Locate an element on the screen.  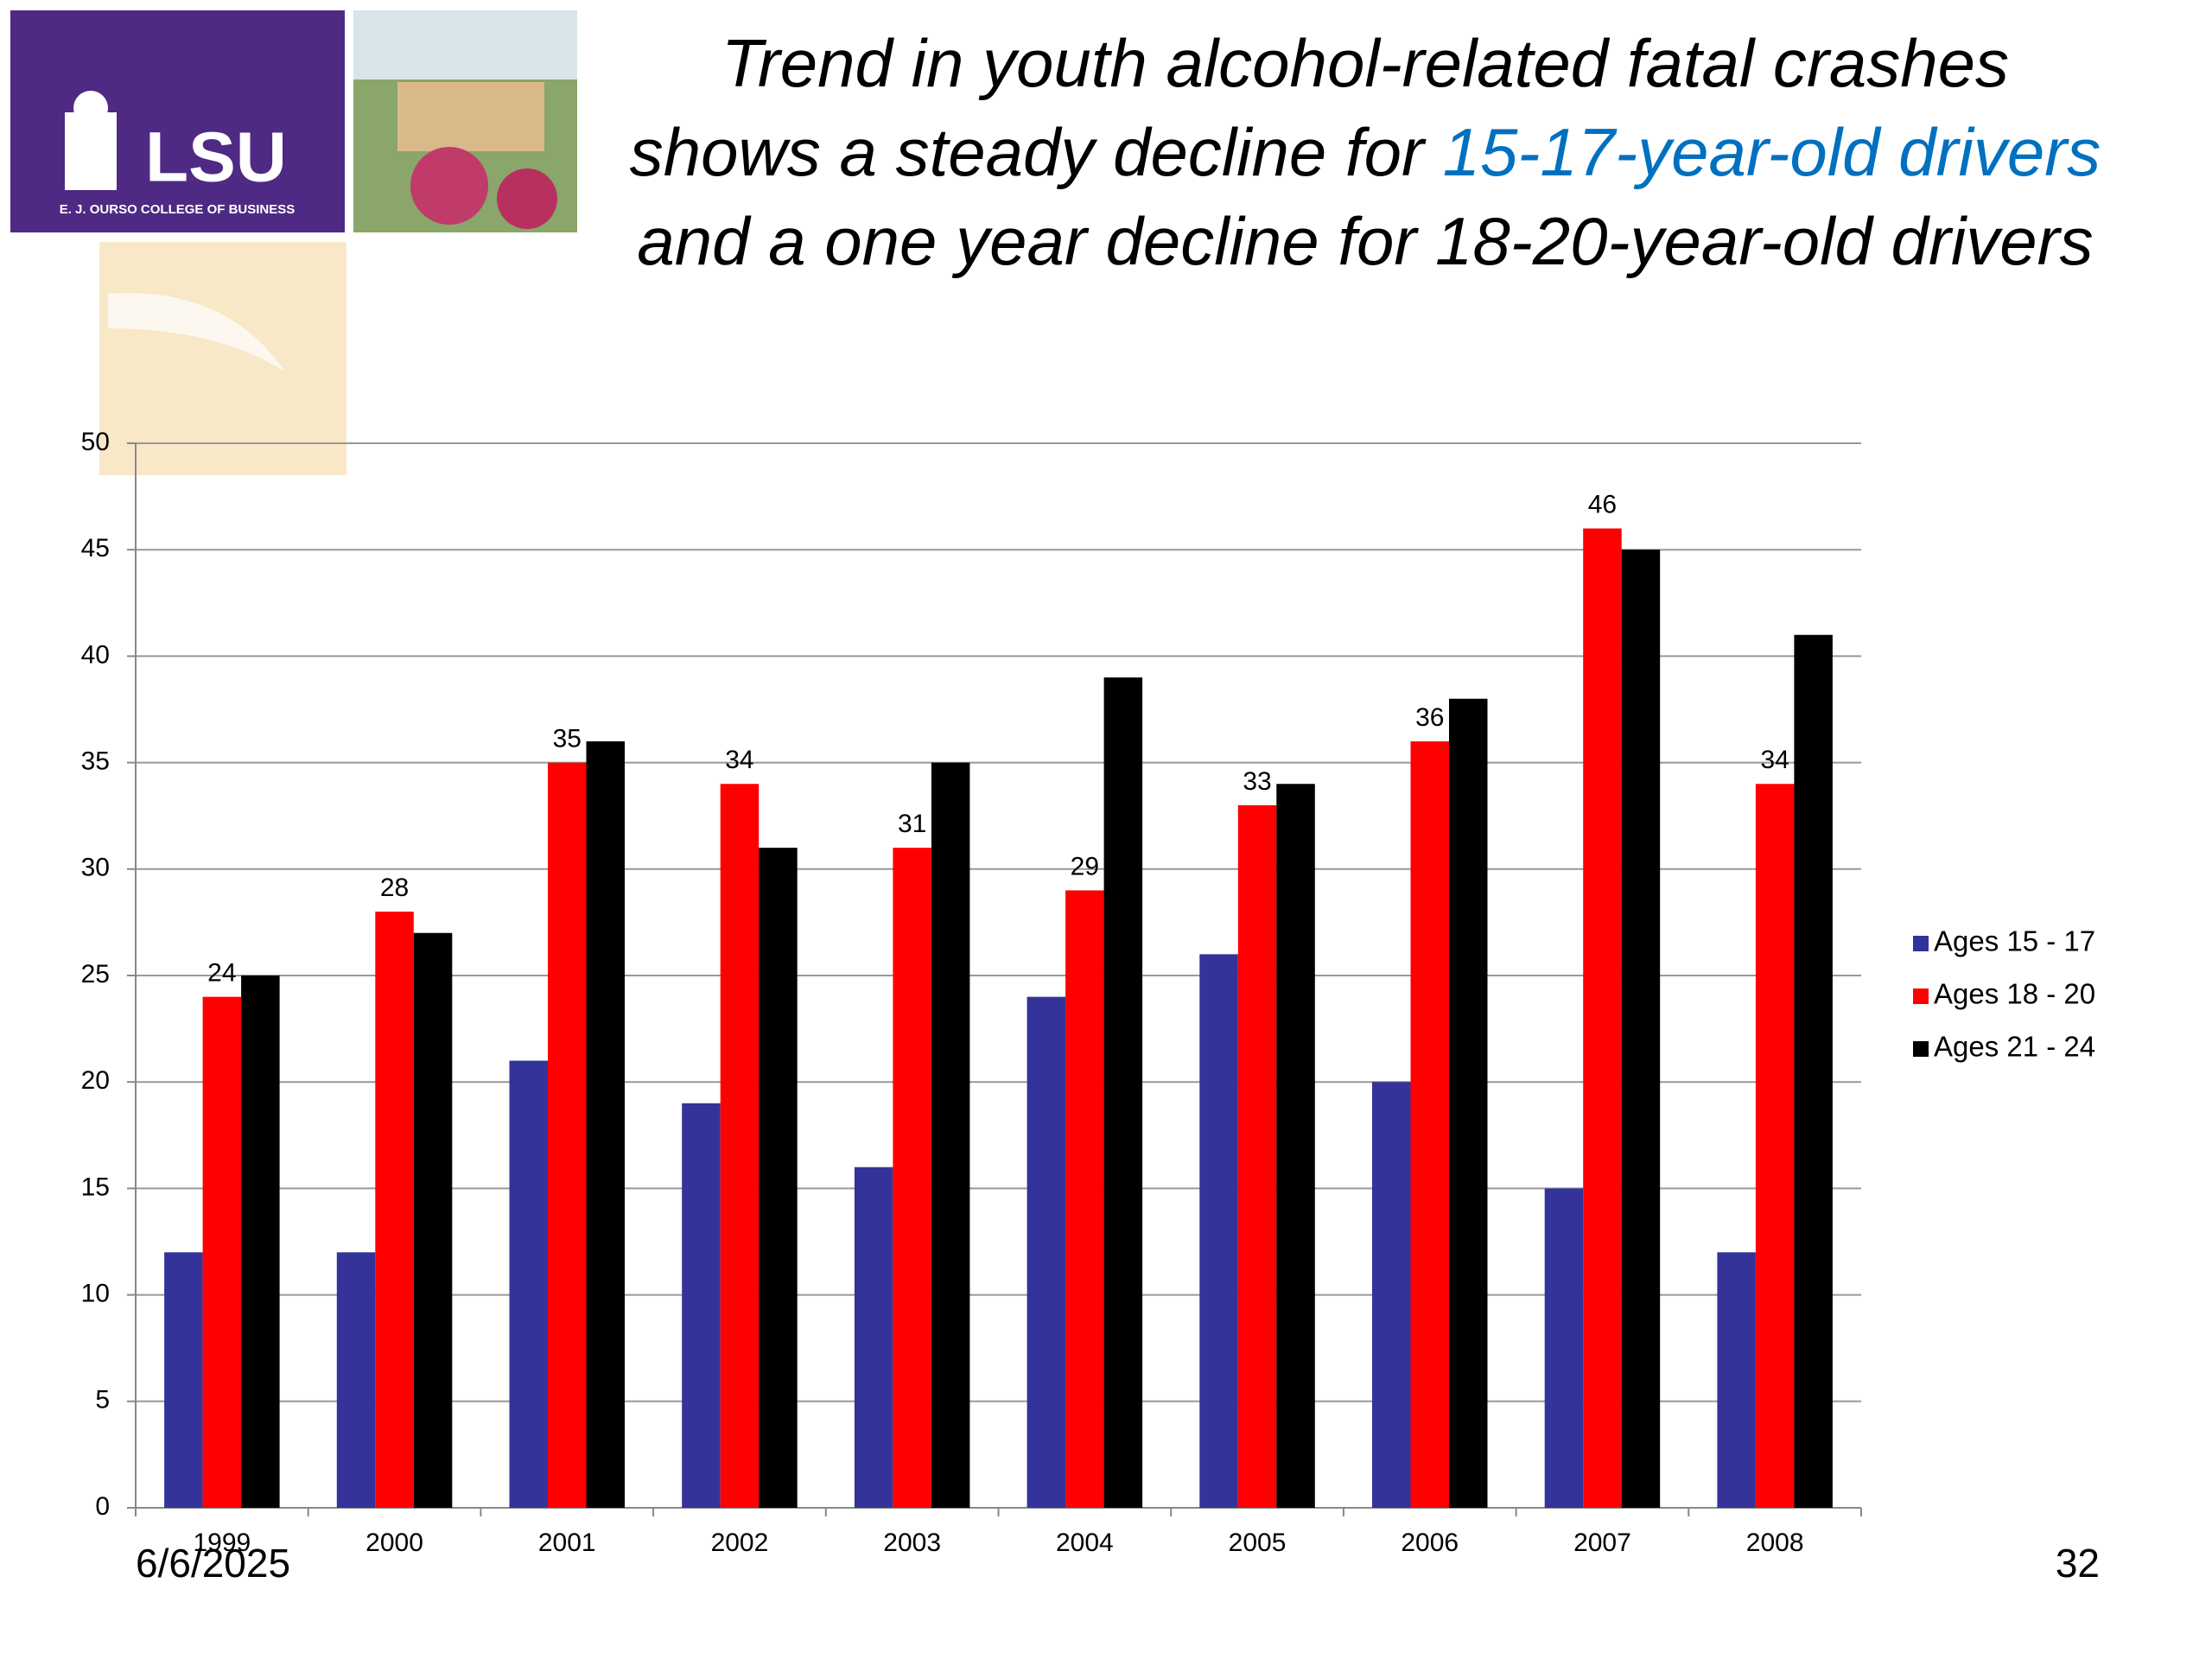
data-label: 36 is located at coordinates (1429, 717).